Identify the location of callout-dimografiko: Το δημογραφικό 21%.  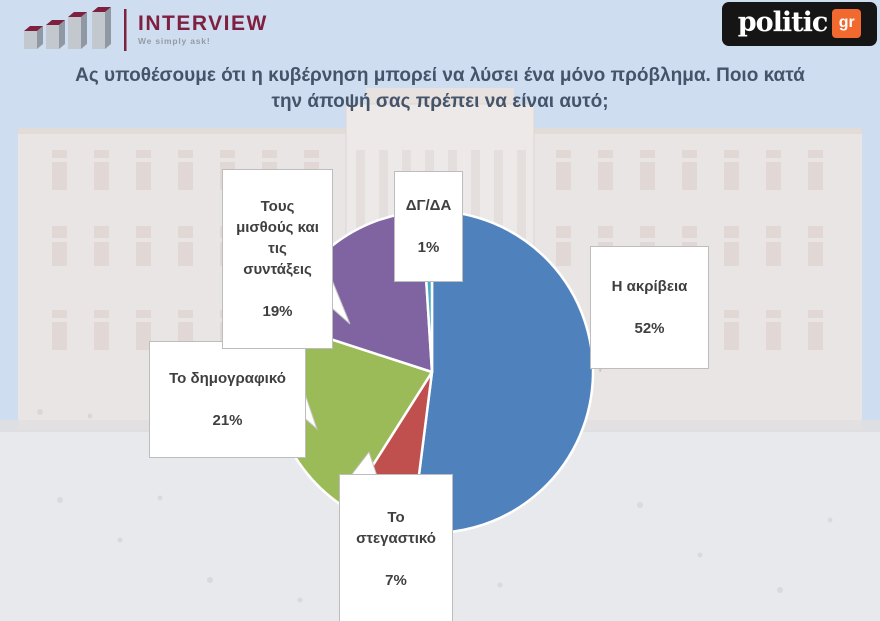
(227, 399).